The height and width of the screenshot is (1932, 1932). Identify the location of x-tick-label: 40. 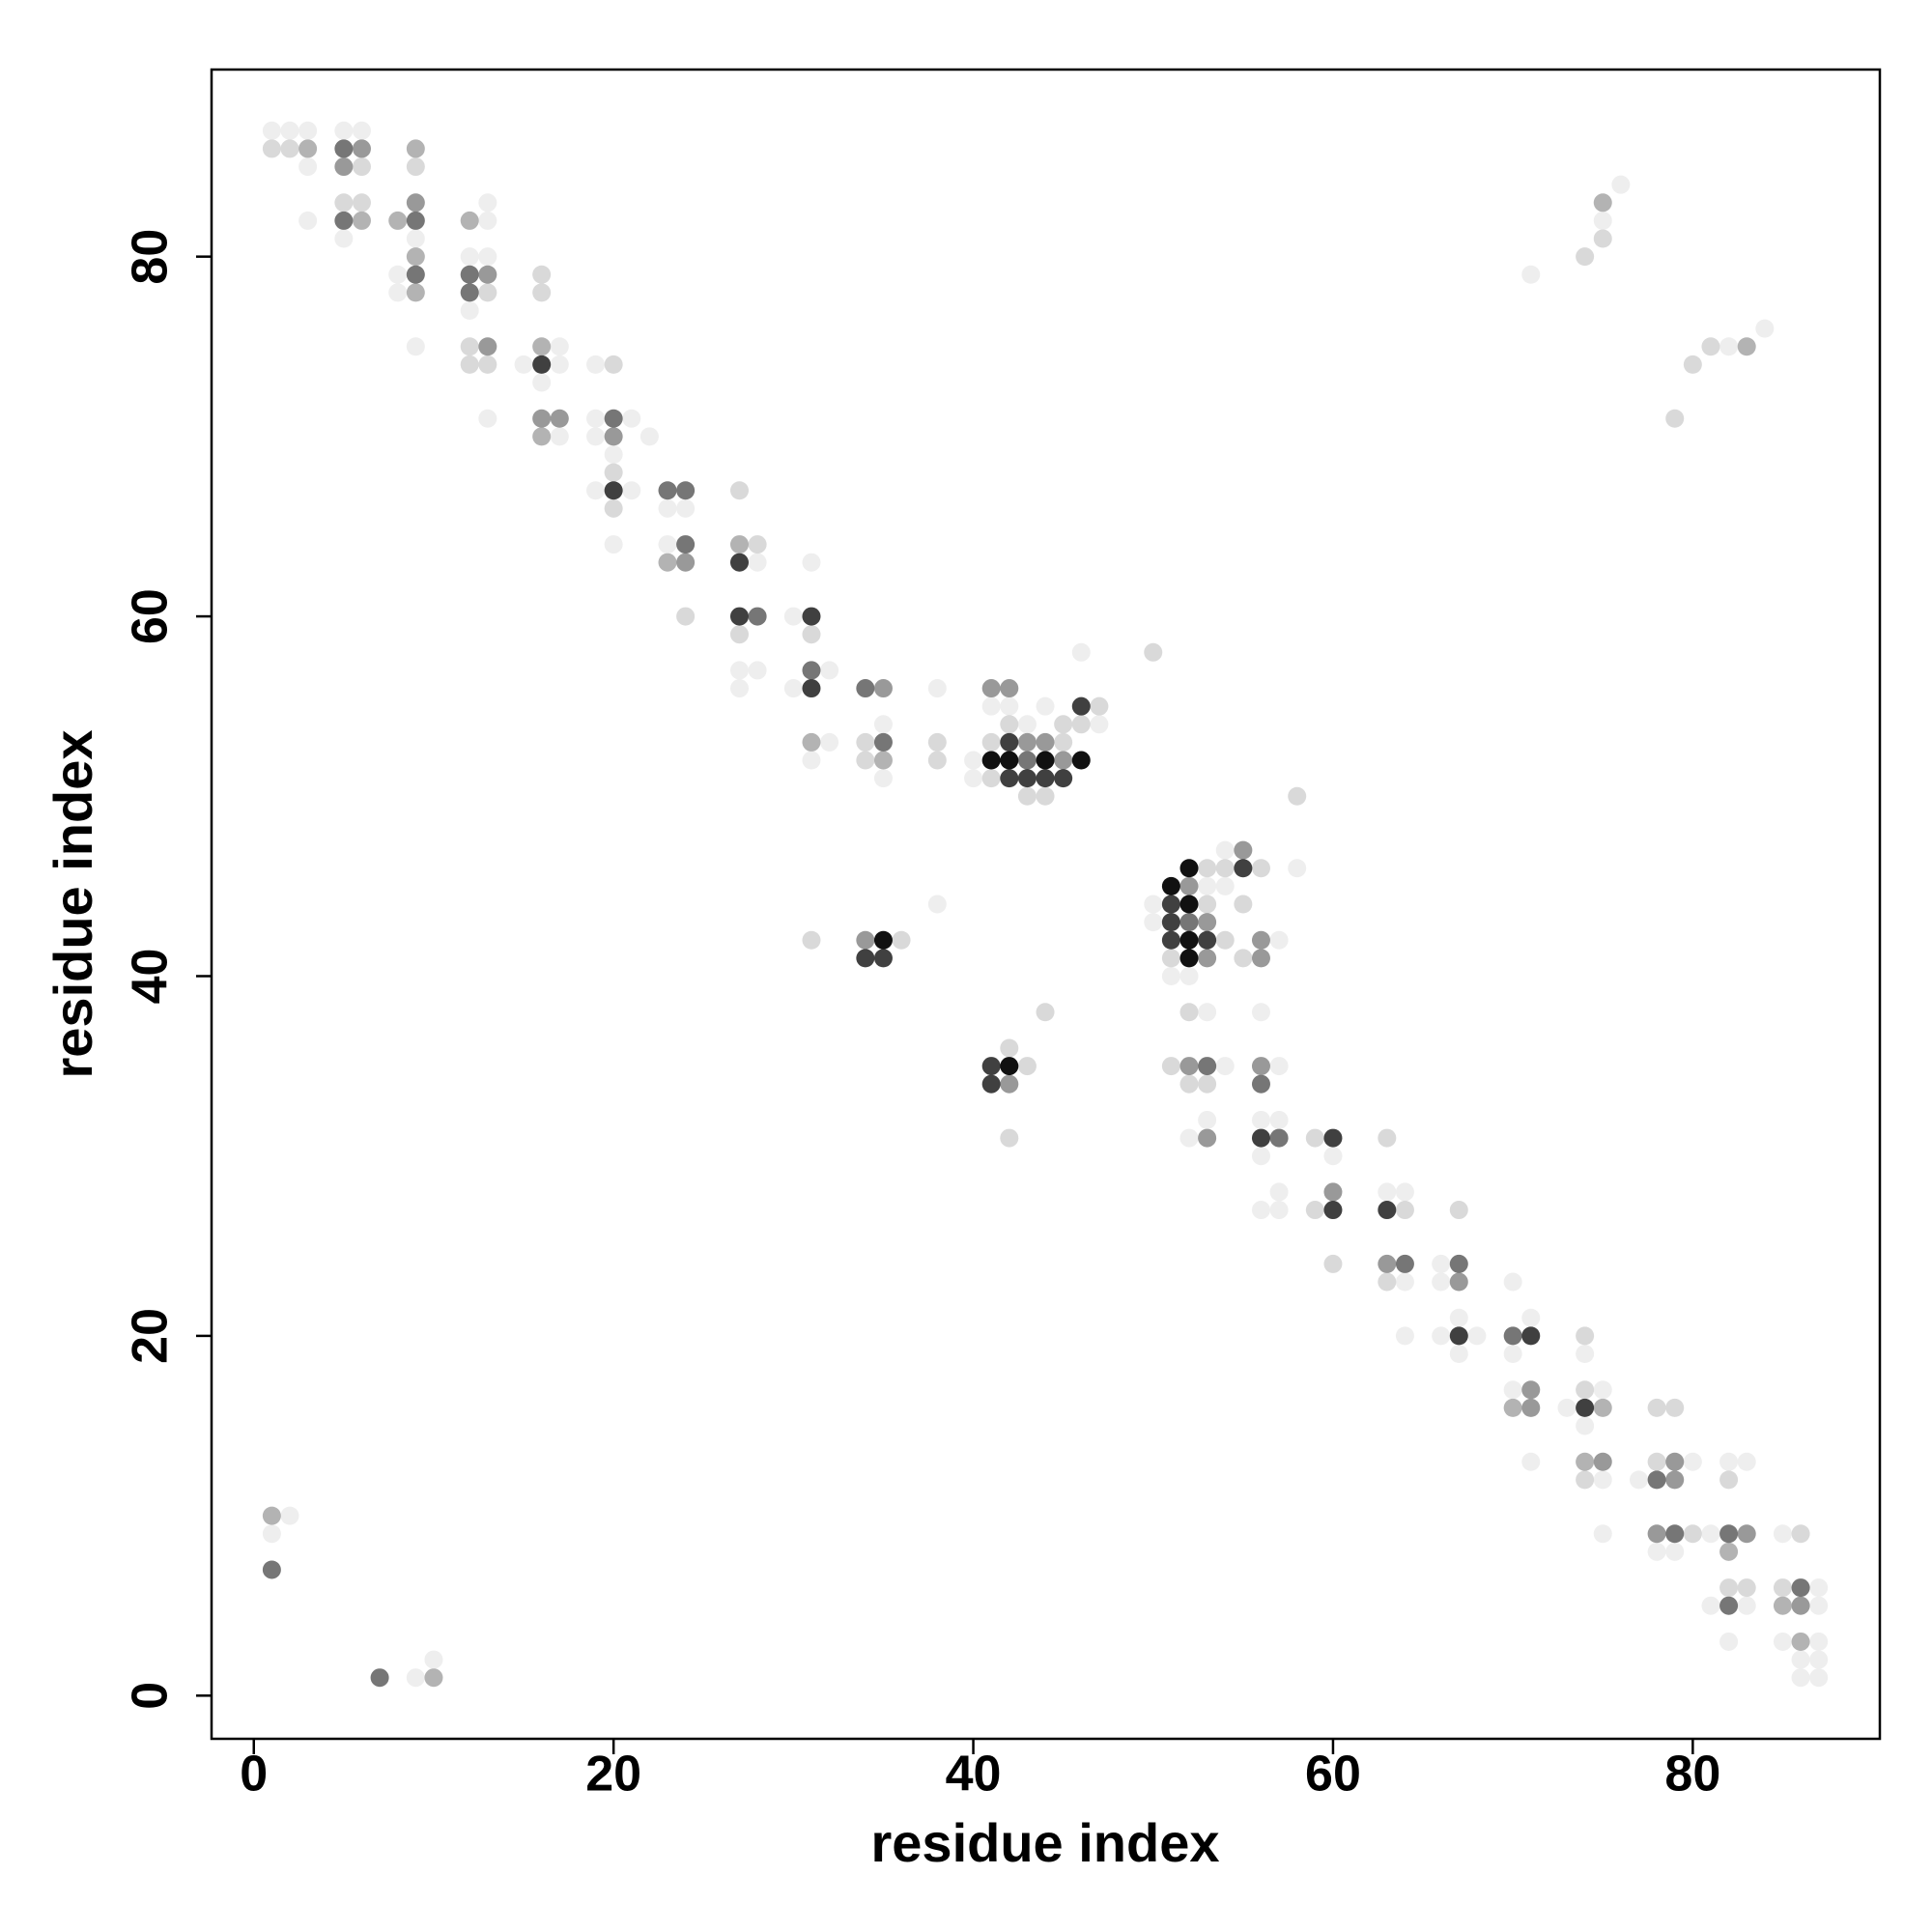
(974, 1775).